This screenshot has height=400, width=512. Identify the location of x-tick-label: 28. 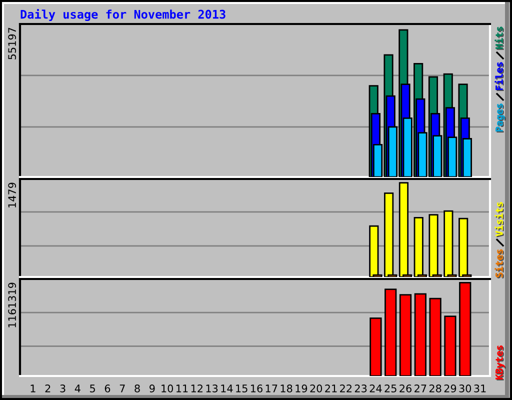
(435, 388).